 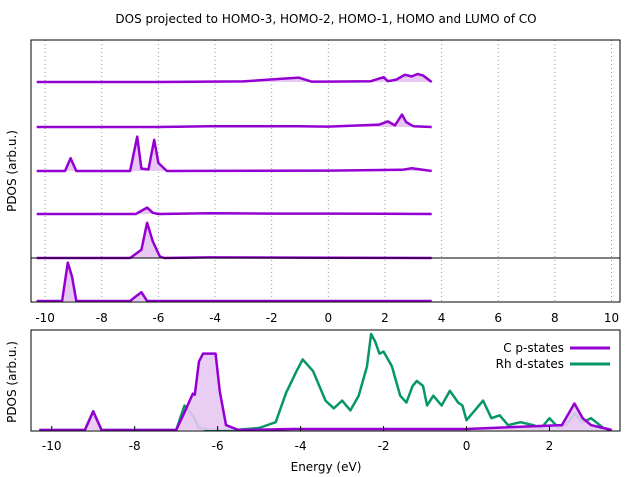 I want to click on top-series-2-fill, so click(x=234, y=120).